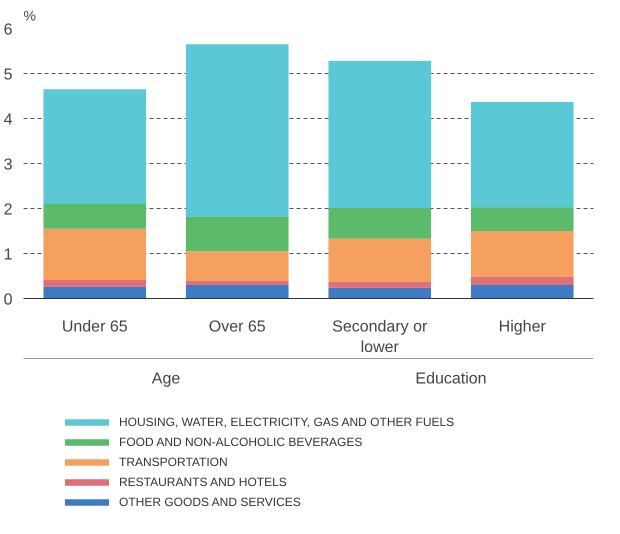 This screenshot has width=620, height=534. Describe the element at coordinates (451, 379) in the screenshot. I see `text: Education` at that location.